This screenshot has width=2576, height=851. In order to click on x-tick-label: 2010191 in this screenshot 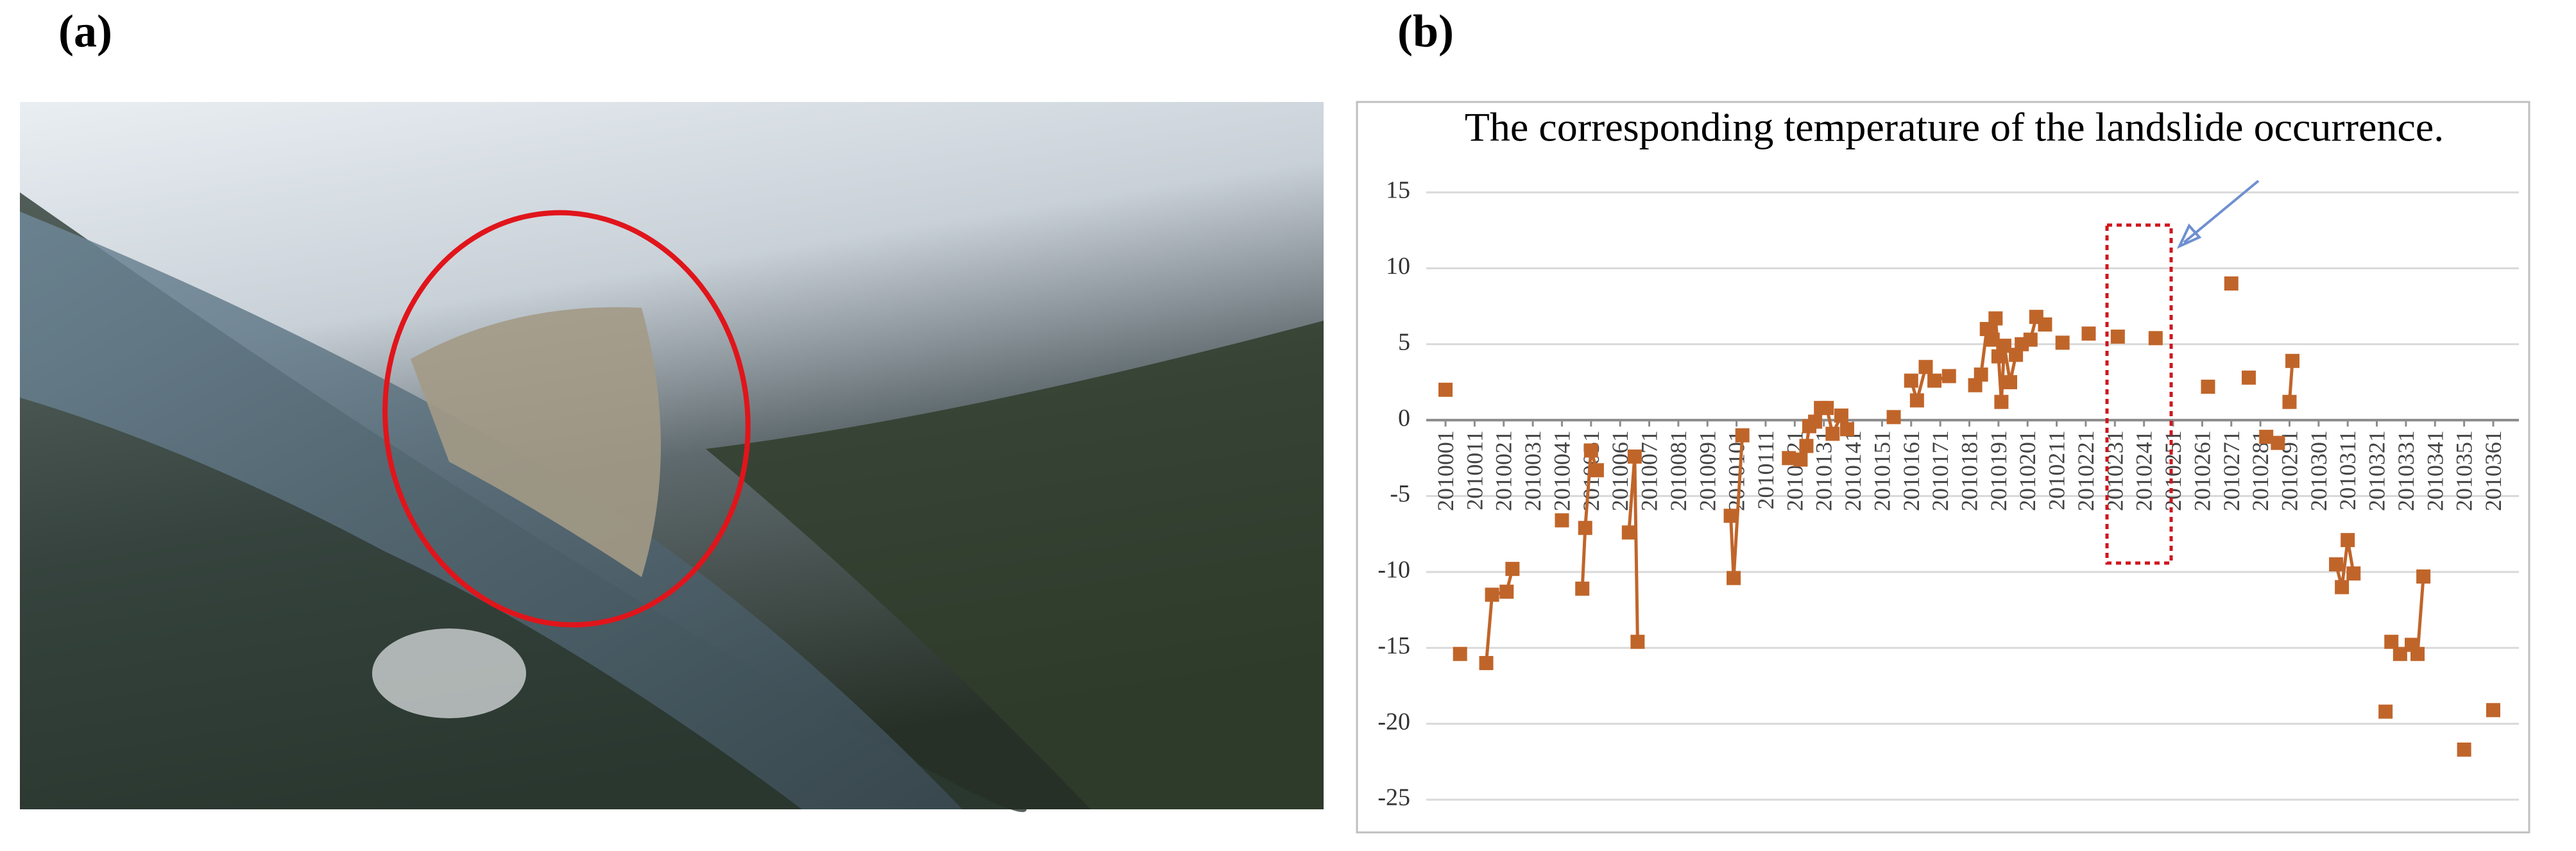, I will do `click(1998, 470)`.